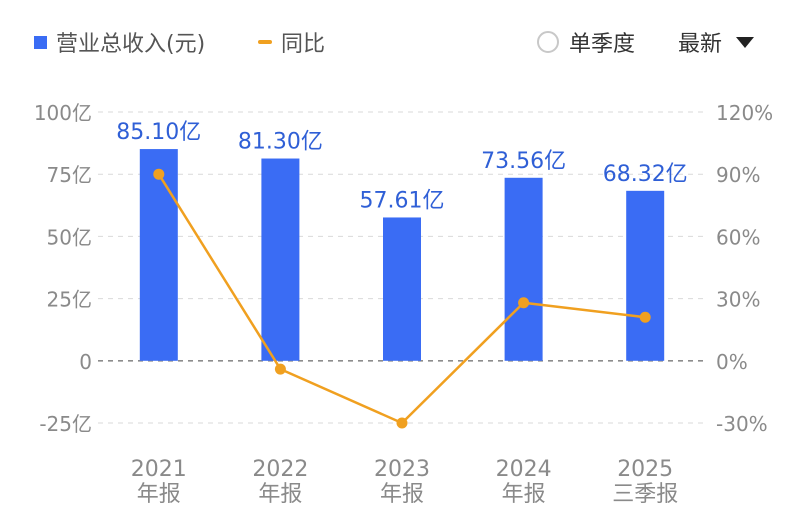  What do you see at coordinates (303, 44) in the screenshot?
I see `legend-yoy-label: 同比` at bounding box center [303, 44].